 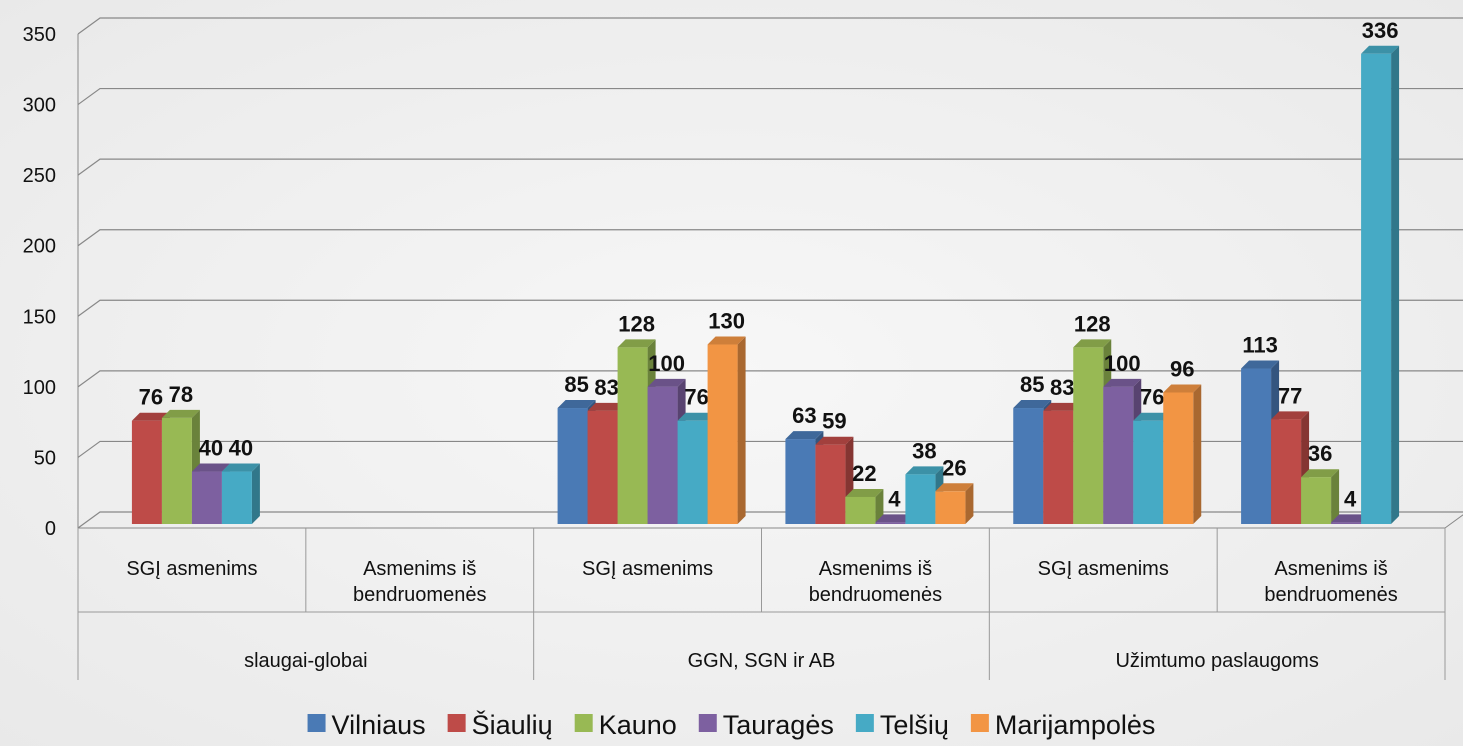 What do you see at coordinates (39, 106) in the screenshot?
I see `y-tick-label: 300` at bounding box center [39, 106].